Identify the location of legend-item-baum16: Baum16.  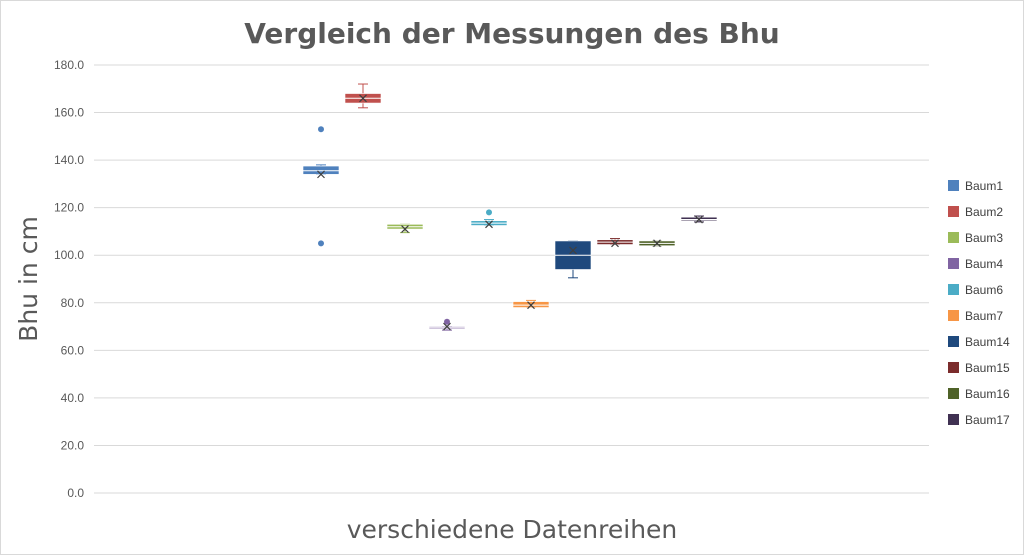
(979, 394).